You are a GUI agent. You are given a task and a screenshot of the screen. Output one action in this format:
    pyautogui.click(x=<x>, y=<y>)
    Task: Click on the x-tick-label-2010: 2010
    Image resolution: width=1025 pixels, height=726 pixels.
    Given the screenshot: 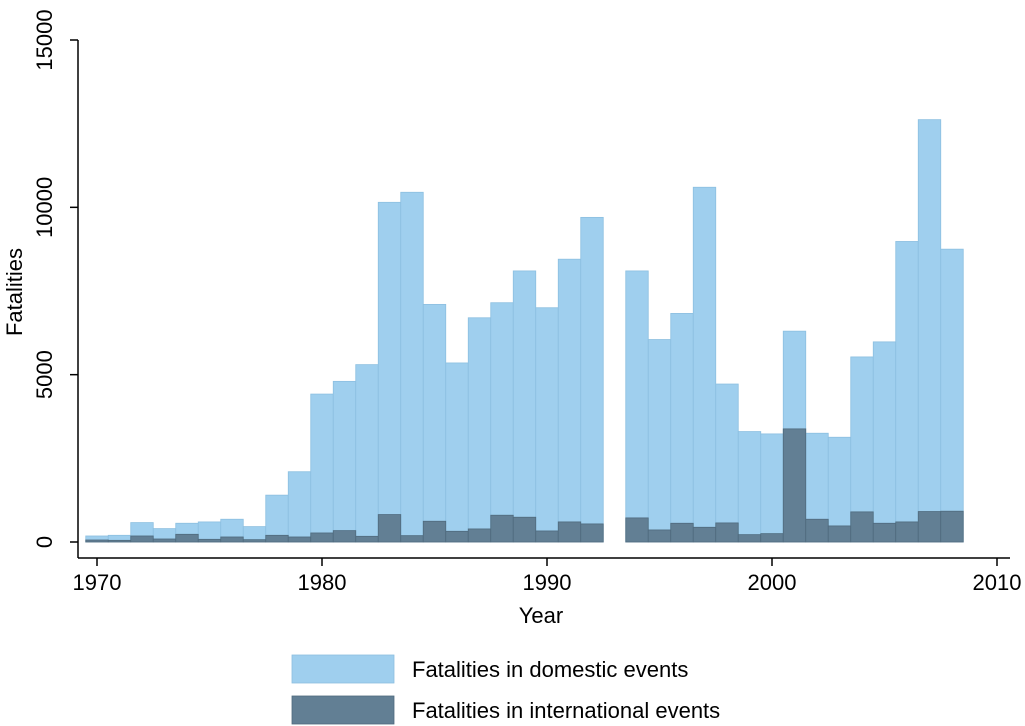 What is the action you would take?
    pyautogui.click(x=997, y=582)
    